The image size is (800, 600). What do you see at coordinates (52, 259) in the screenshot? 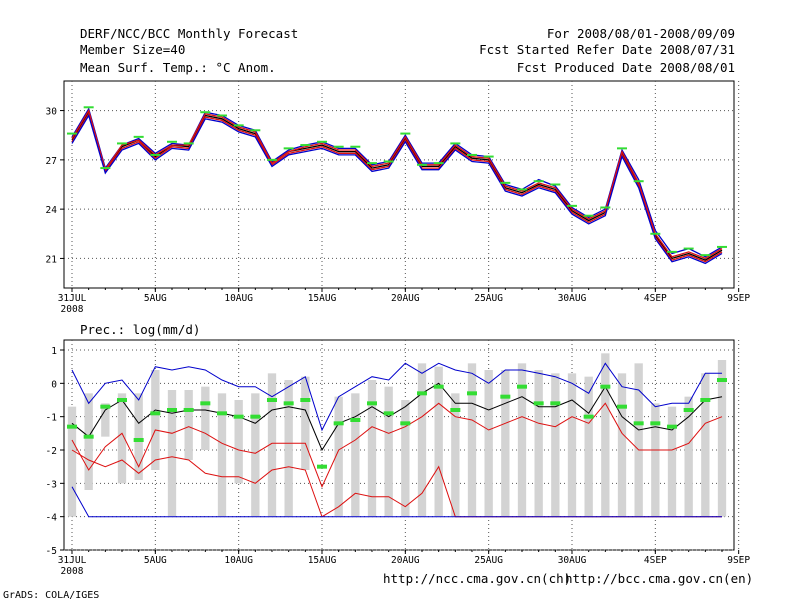
I see `y-tick-label: 21` at bounding box center [52, 259].